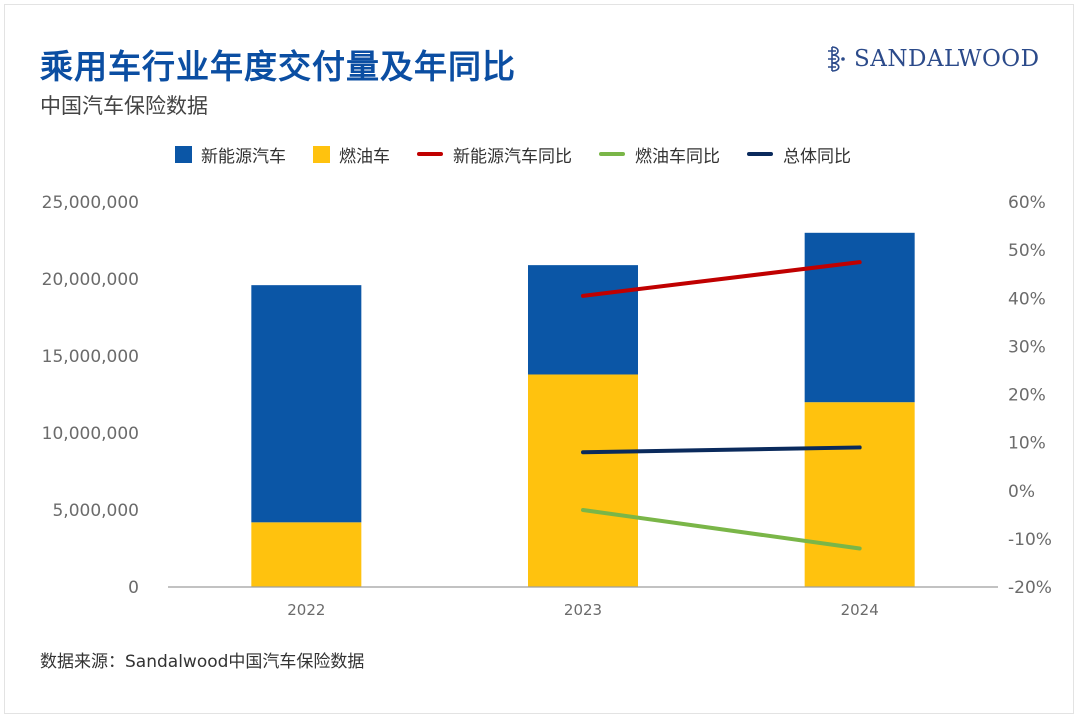 The height and width of the screenshot is (720, 1080). I want to click on y-right-tick-label: 20%, so click(1027, 396).